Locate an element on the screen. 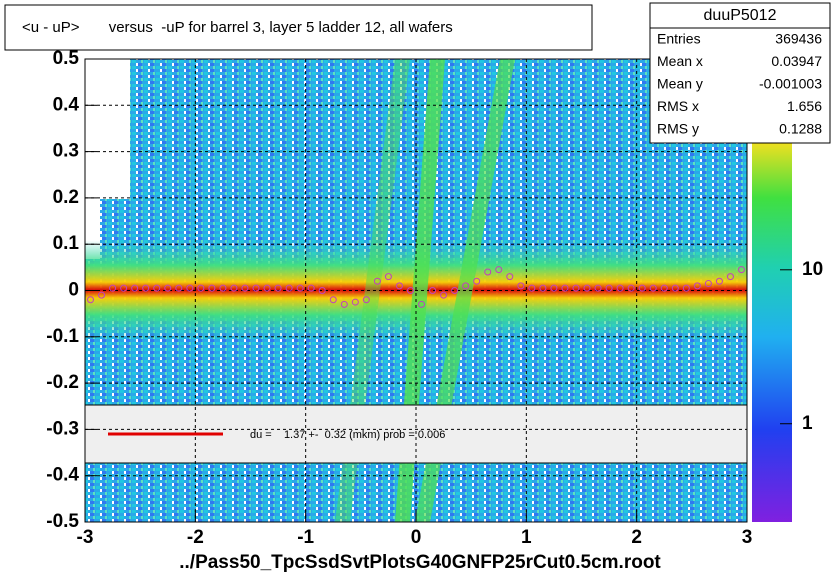 Image resolution: width=833 pixels, height=579 pixels. stats-label: Mean x is located at coordinates (680, 61).